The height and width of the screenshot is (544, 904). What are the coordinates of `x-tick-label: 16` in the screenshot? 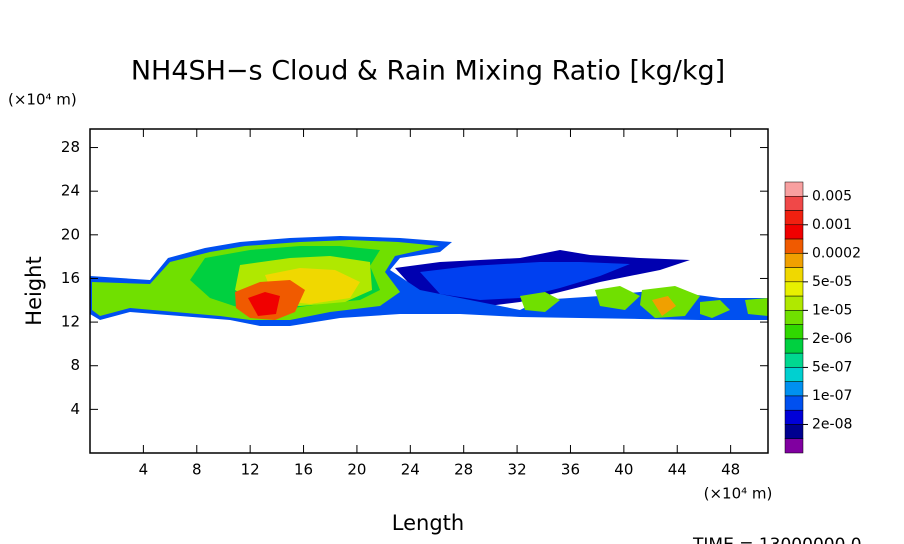 It's located at (303, 470).